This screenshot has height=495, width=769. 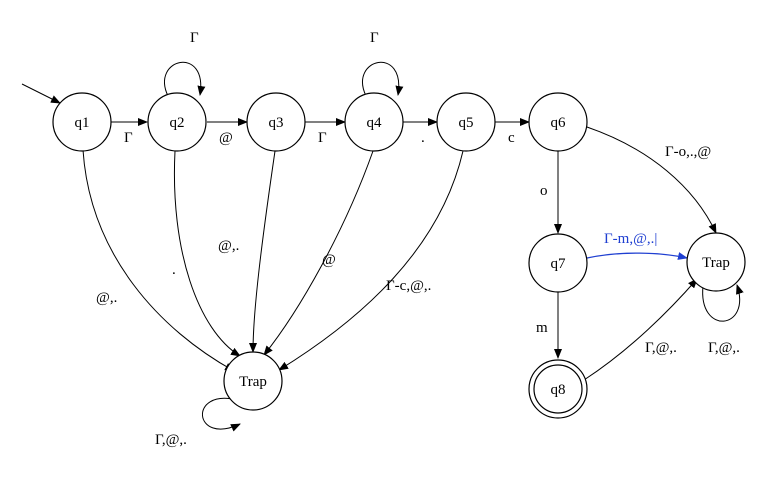 What do you see at coordinates (374, 38) in the screenshot?
I see `label-q4-loop: Γ` at bounding box center [374, 38].